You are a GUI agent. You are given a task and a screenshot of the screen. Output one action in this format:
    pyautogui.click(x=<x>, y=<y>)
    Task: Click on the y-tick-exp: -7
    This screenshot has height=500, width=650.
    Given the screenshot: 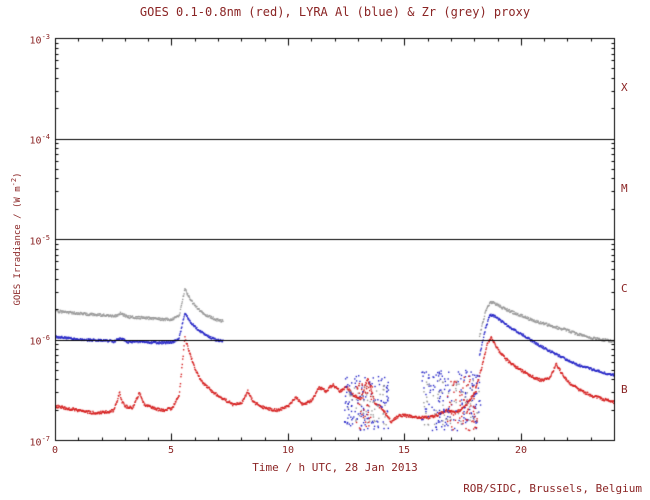 What is the action you would take?
    pyautogui.click(x=45, y=439)
    